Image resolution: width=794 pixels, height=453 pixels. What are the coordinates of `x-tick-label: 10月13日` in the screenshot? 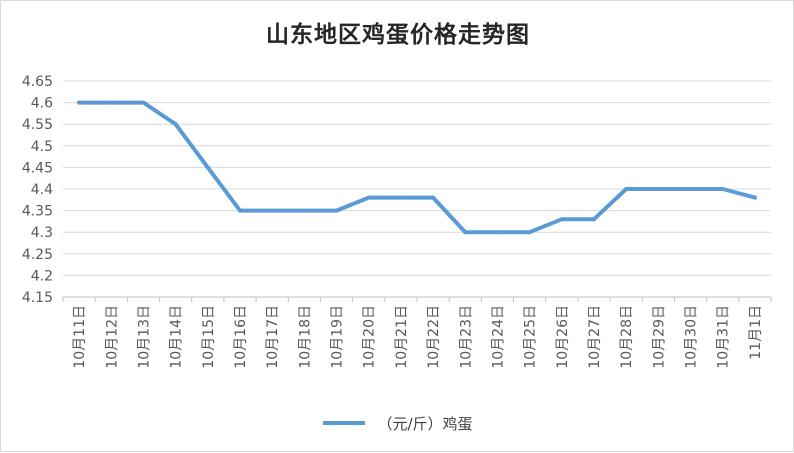 It's located at (144, 337).